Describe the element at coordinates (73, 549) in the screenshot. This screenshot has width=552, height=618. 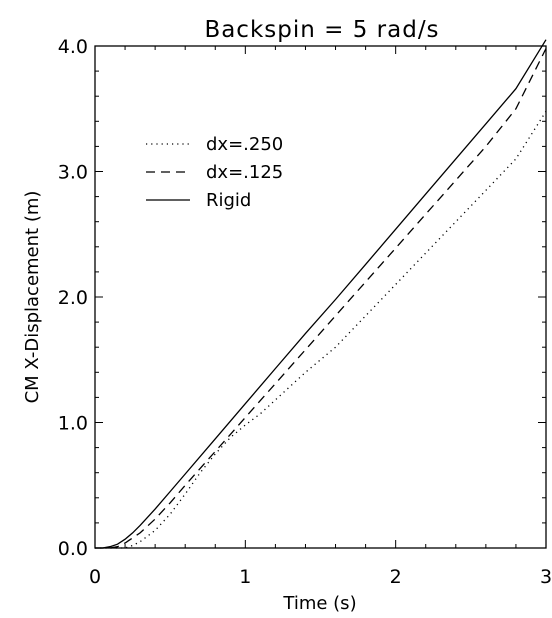
I see `y-tick-label: 0.0` at that location.